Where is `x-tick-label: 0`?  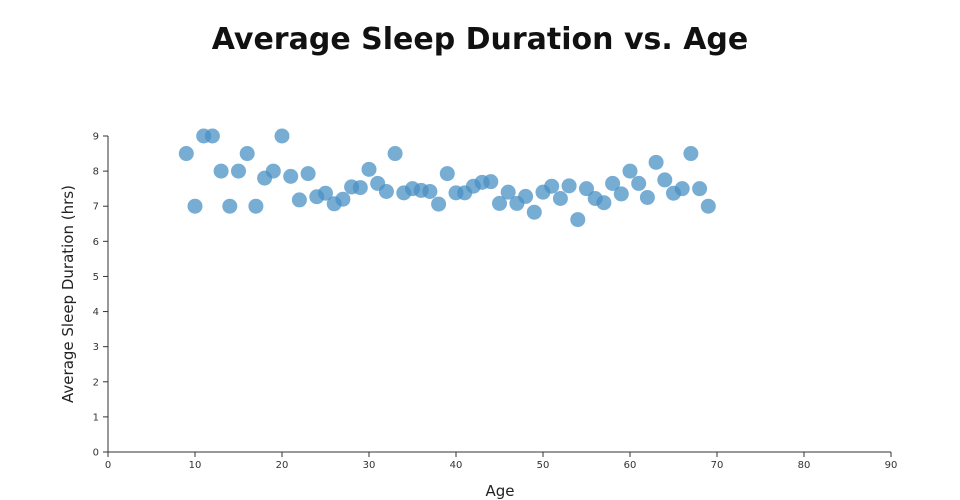
x-tick-label: 0 is located at coordinates (108, 465).